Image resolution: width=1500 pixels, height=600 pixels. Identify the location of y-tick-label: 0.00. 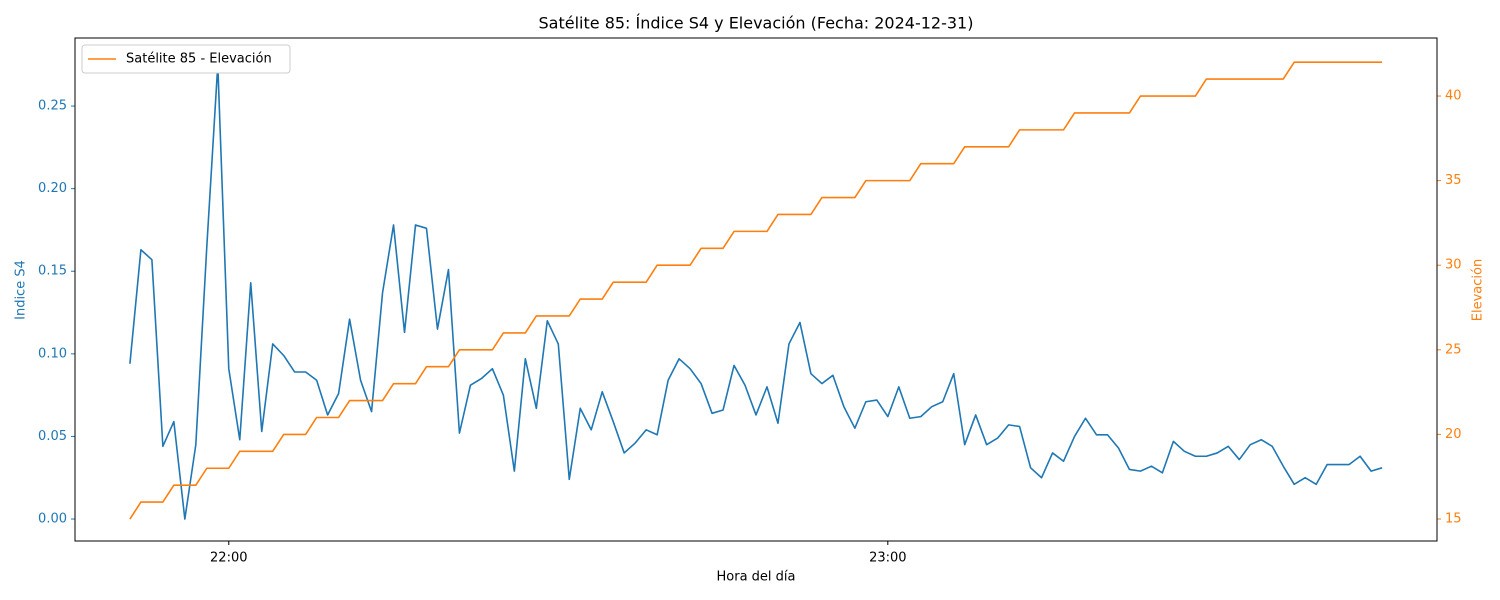
(52, 519).